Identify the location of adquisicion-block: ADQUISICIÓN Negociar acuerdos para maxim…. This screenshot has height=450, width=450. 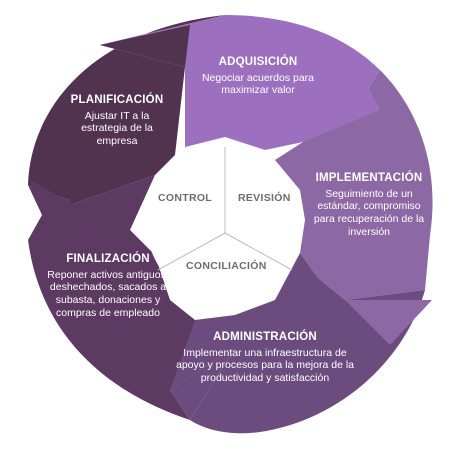
(258, 76).